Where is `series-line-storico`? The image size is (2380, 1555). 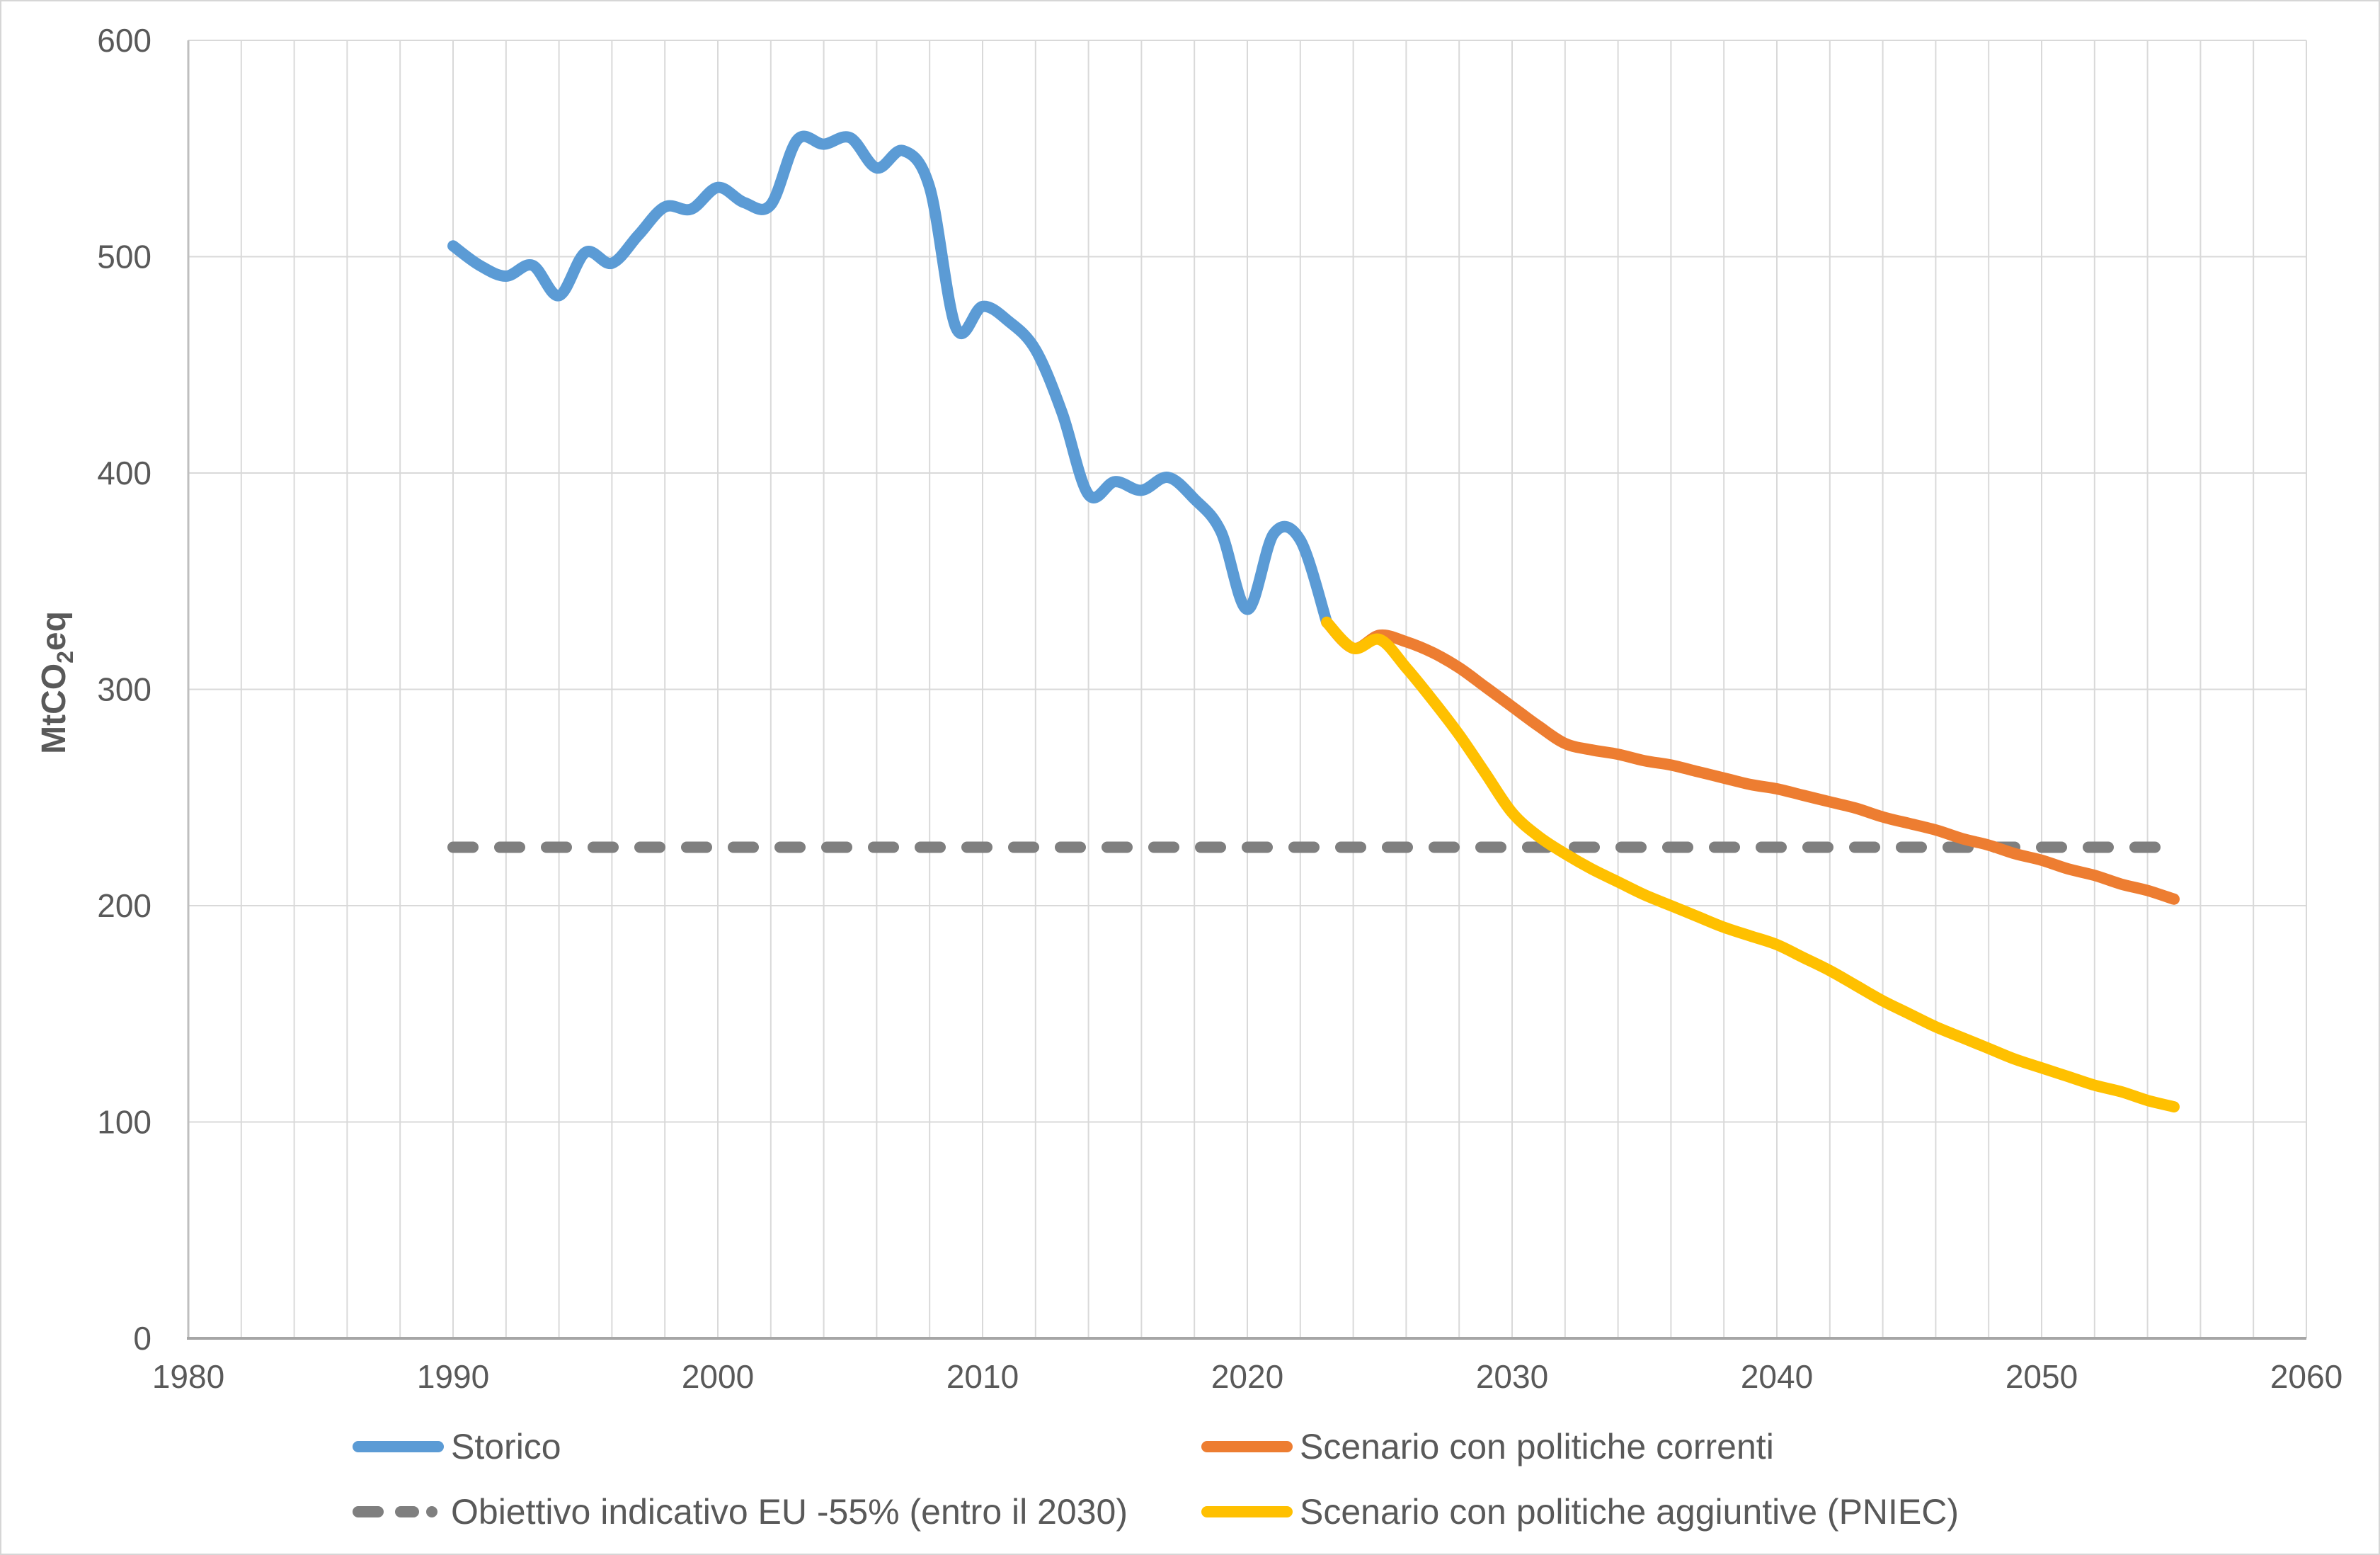
series-line-storico is located at coordinates (890, 379).